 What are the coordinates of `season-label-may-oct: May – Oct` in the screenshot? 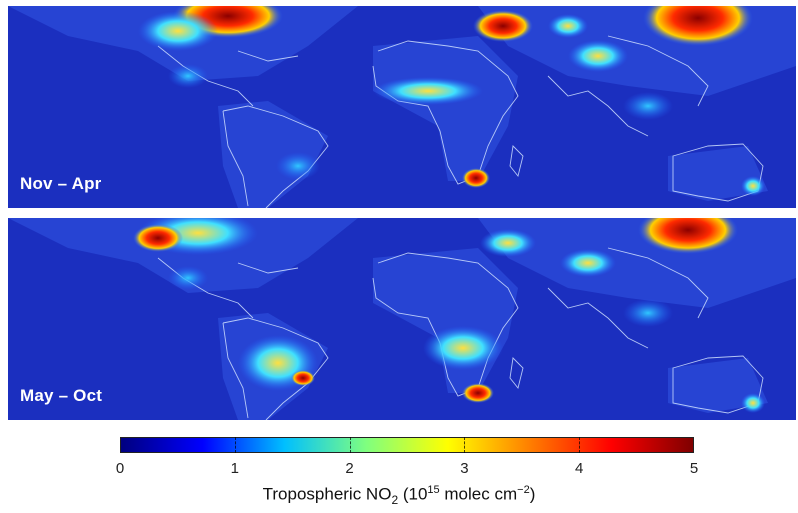 It's located at (61, 395).